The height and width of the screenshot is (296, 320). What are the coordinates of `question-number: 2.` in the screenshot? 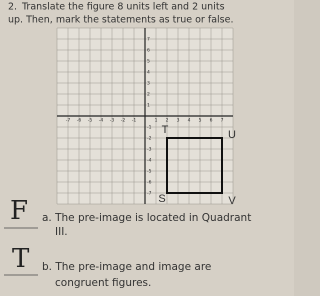 It's located at (12, 7).